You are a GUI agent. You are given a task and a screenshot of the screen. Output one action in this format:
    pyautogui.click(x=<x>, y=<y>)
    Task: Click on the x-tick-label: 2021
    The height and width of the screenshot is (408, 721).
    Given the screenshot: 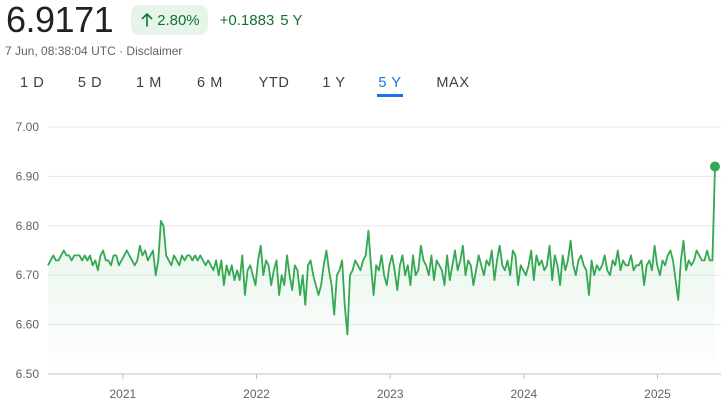 What is the action you would take?
    pyautogui.click(x=123, y=394)
    